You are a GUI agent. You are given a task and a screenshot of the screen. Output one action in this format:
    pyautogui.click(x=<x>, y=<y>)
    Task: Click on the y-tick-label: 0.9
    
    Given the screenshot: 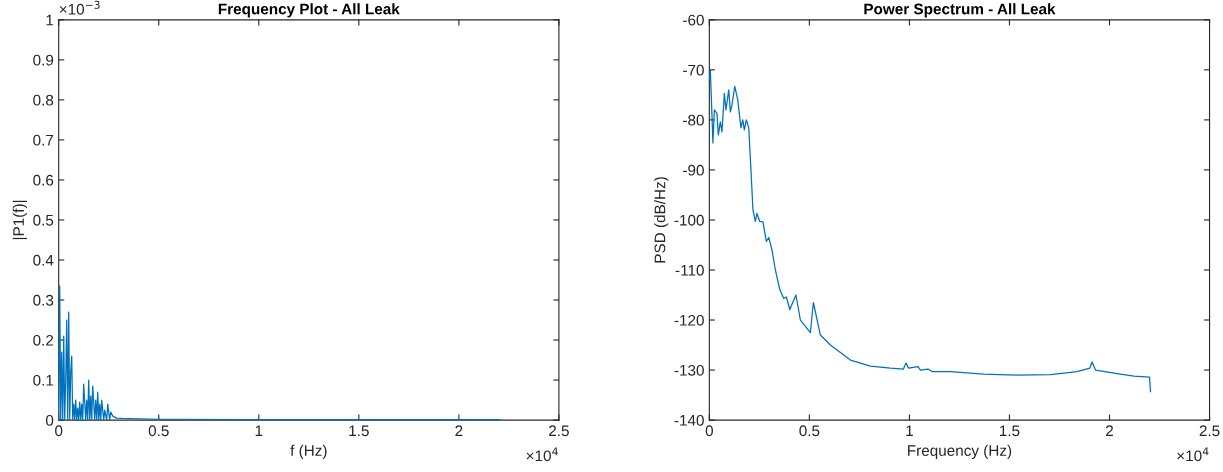 What is the action you would take?
    pyautogui.click(x=43, y=60)
    